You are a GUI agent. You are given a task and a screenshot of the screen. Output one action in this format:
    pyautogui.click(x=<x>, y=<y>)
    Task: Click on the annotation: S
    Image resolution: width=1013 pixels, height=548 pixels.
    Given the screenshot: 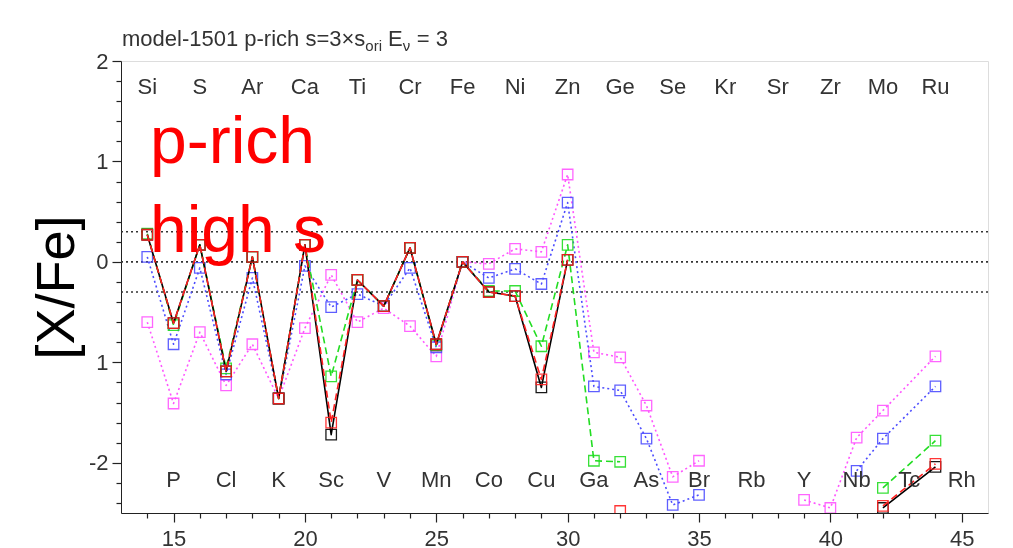 What is the action you would take?
    pyautogui.click(x=200, y=86)
    